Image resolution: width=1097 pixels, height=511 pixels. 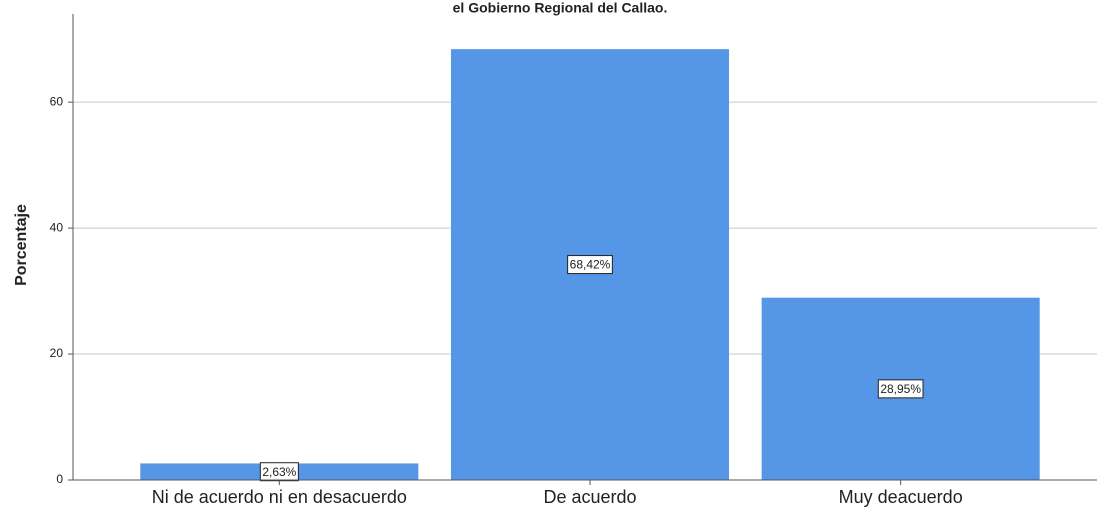 I want to click on chart-title: el Gobierno Regional del Callao., so click(x=560, y=8).